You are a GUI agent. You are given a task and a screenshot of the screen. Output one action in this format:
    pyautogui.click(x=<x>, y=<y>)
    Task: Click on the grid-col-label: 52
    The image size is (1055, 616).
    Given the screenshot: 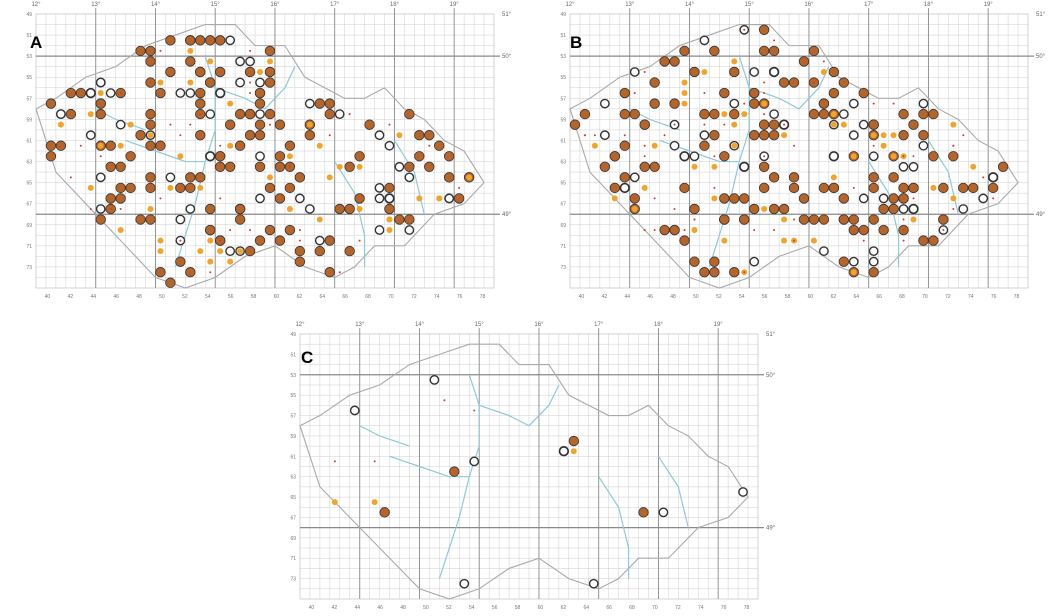 What is the action you would take?
    pyautogui.click(x=449, y=608)
    